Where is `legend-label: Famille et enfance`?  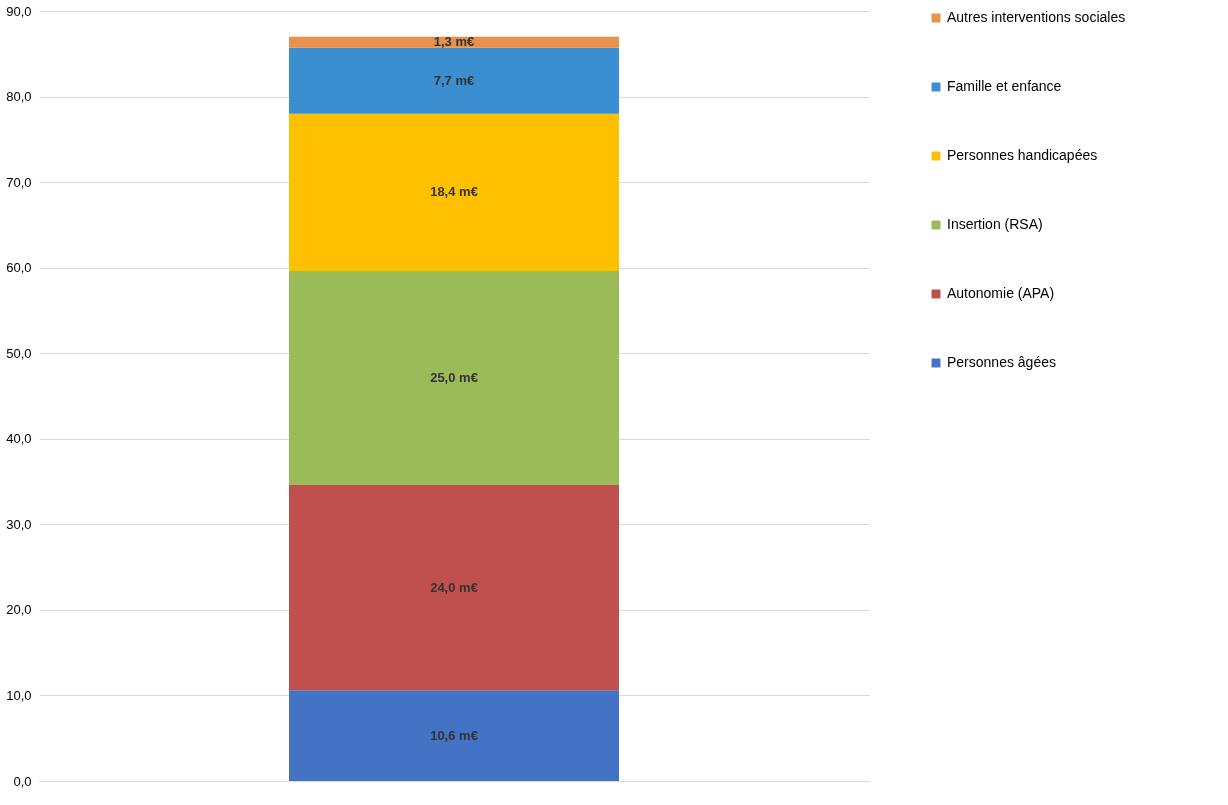 legend-label: Famille et enfance is located at coordinates (1004, 86).